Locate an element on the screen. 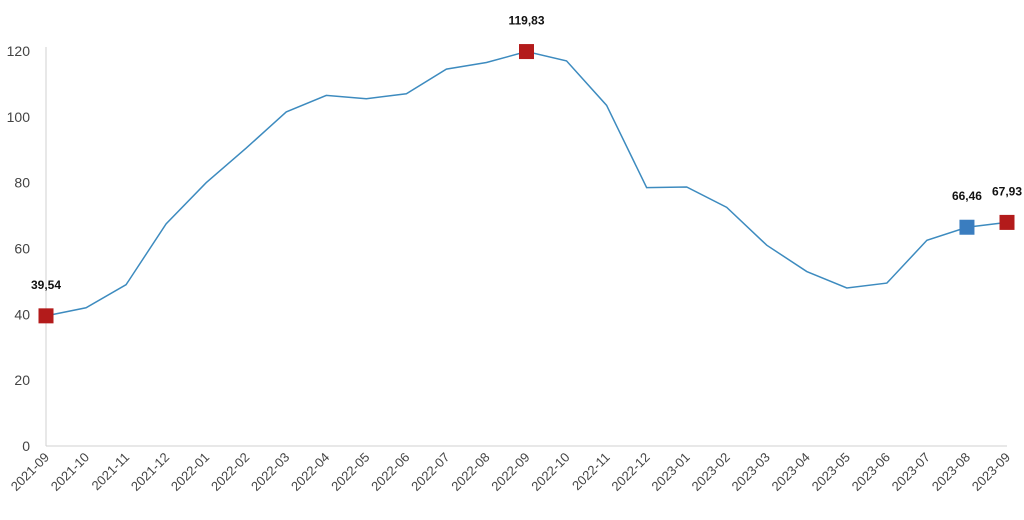  y-tick-label: 80 is located at coordinates (22, 183).